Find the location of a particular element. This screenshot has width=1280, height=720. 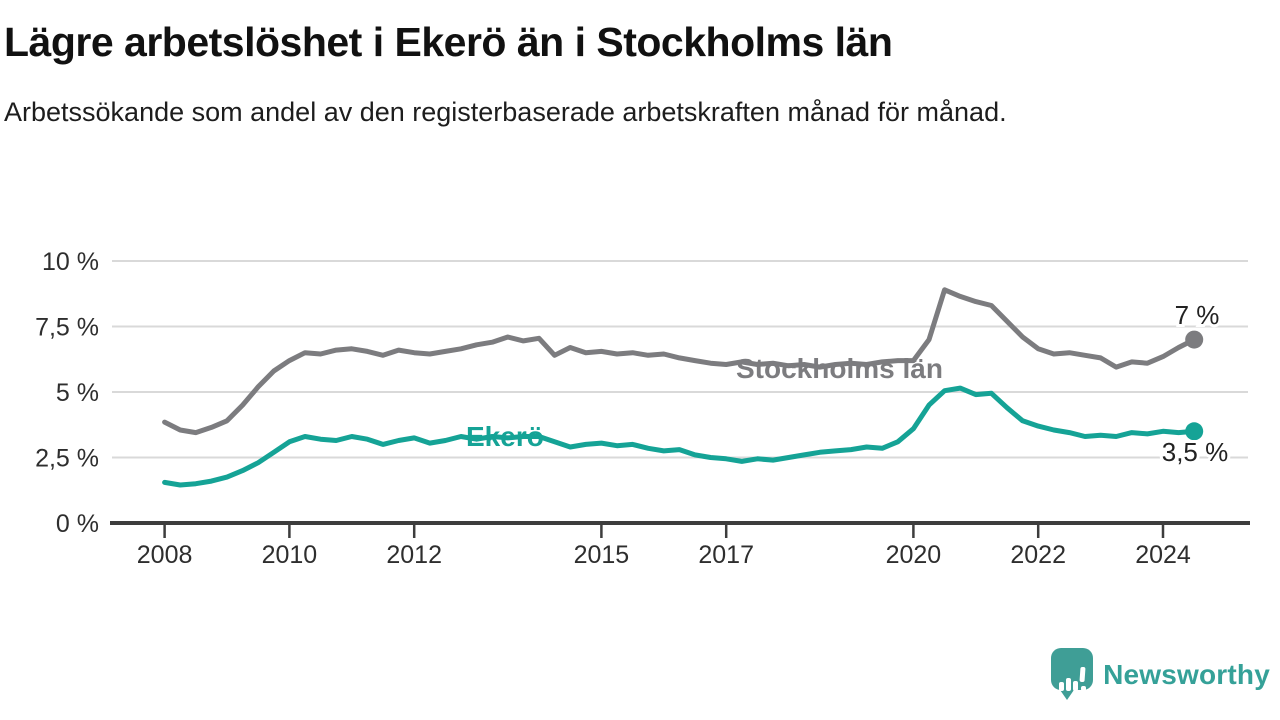

newsworthy-logo-icon is located at coordinates (1072, 675).